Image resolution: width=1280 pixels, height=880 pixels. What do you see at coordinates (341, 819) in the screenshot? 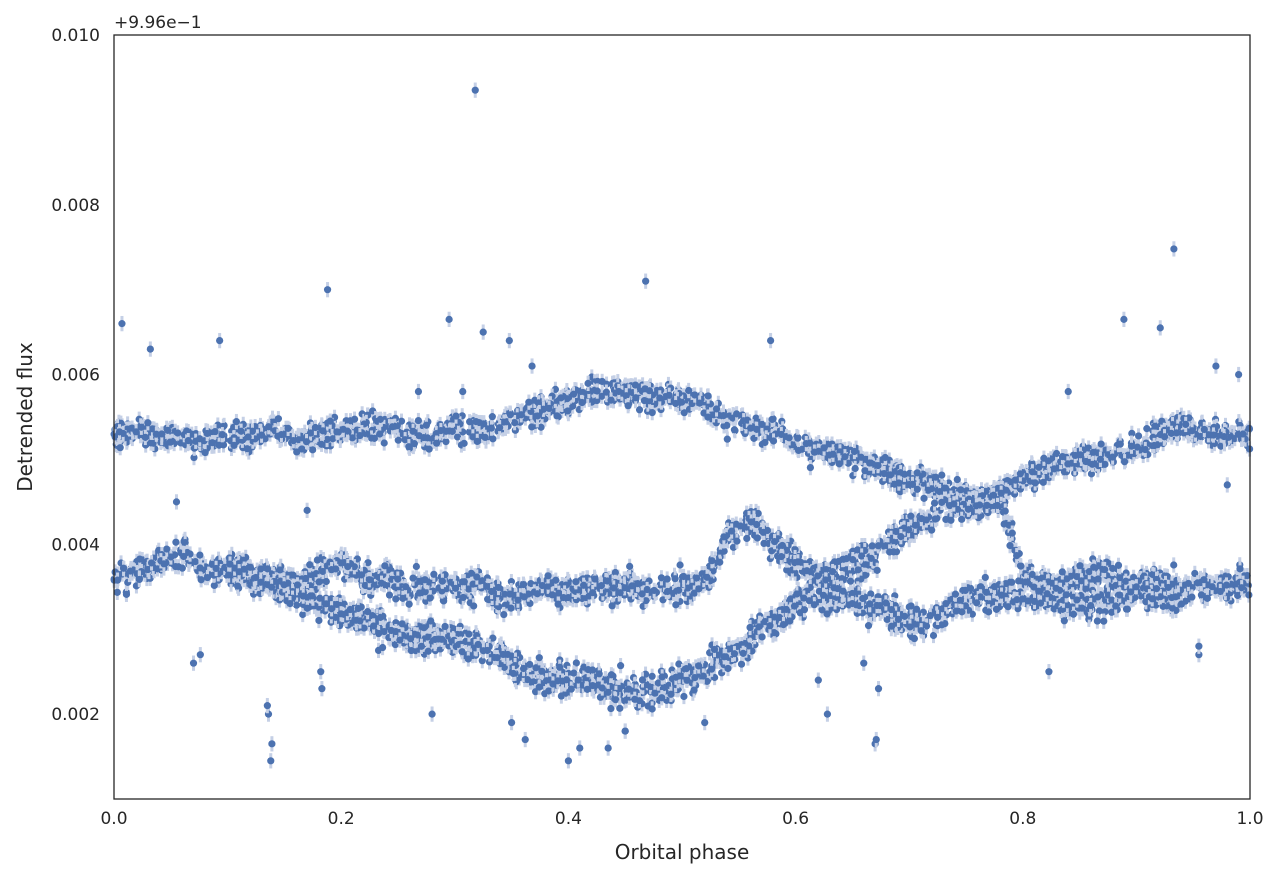
I see `x-tick-label: 0.2` at bounding box center [341, 819].